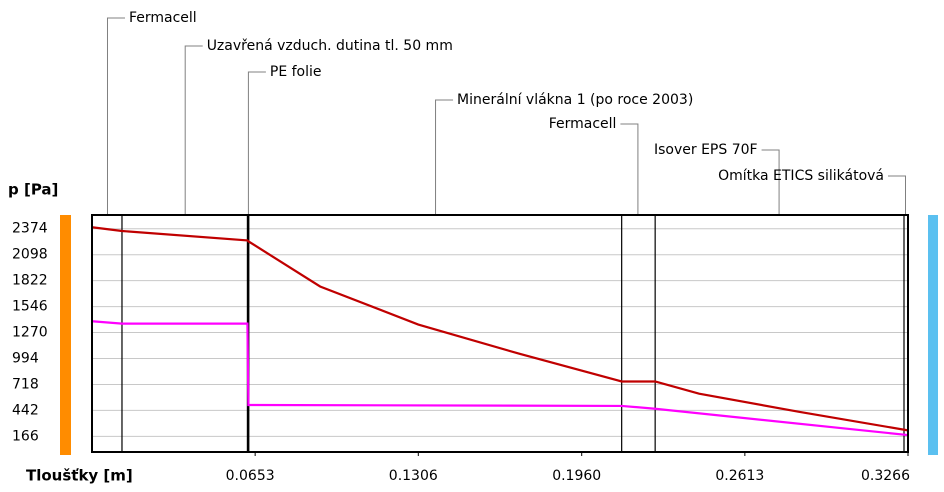 This screenshot has height=492, width=944. What do you see at coordinates (575, 100) in the screenshot?
I see `layer-label: Minerální vlákna 1 (po roce 2003)` at bounding box center [575, 100].